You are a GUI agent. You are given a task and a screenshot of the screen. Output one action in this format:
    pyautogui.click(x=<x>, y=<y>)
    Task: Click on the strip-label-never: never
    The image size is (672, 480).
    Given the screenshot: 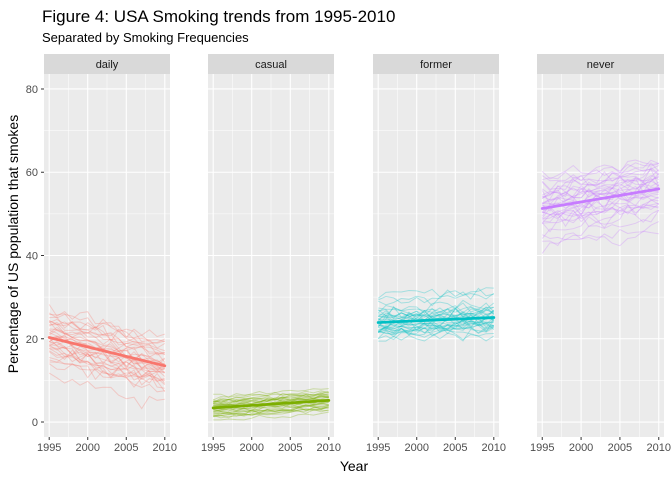 What is the action you would take?
    pyautogui.click(x=601, y=65)
    